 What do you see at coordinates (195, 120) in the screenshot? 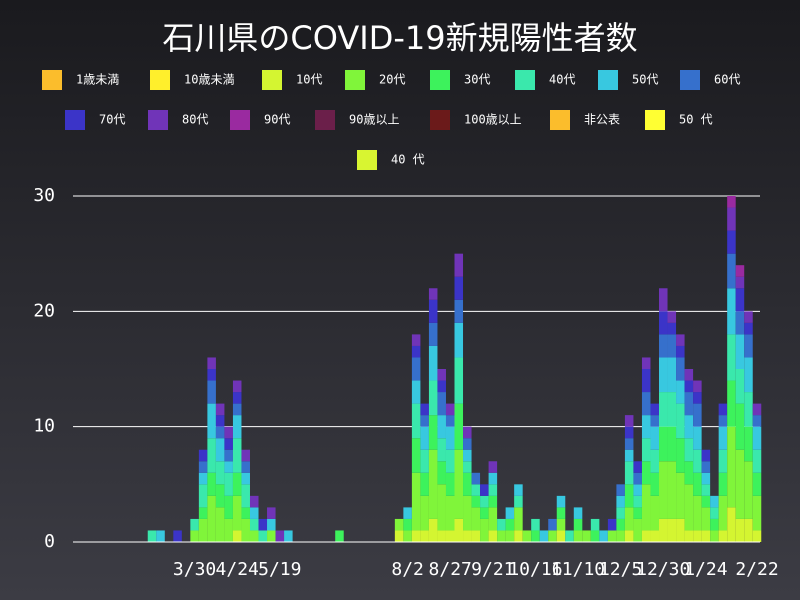
I see `legend-label: 80代` at bounding box center [195, 120].